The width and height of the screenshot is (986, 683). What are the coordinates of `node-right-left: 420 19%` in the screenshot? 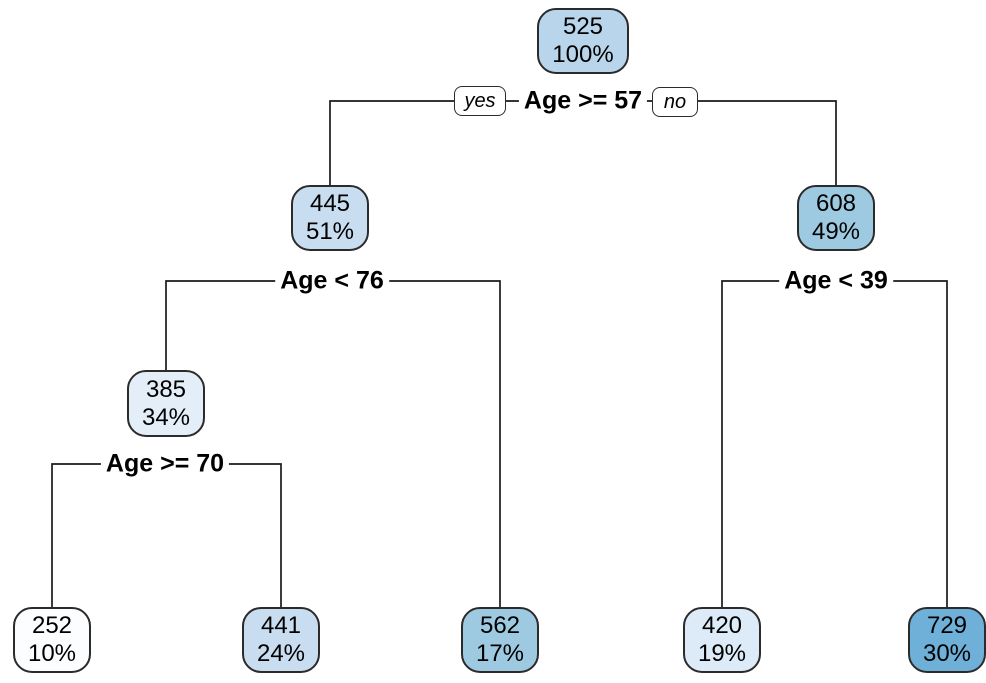 It's located at (722, 640).